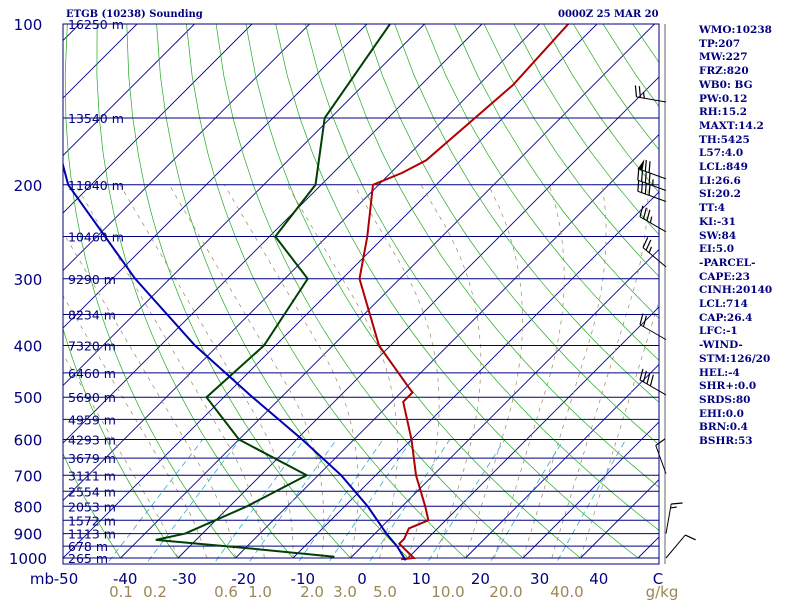  What do you see at coordinates (735, 358) in the screenshot?
I see `index-item: STM:126/20` at bounding box center [735, 358].